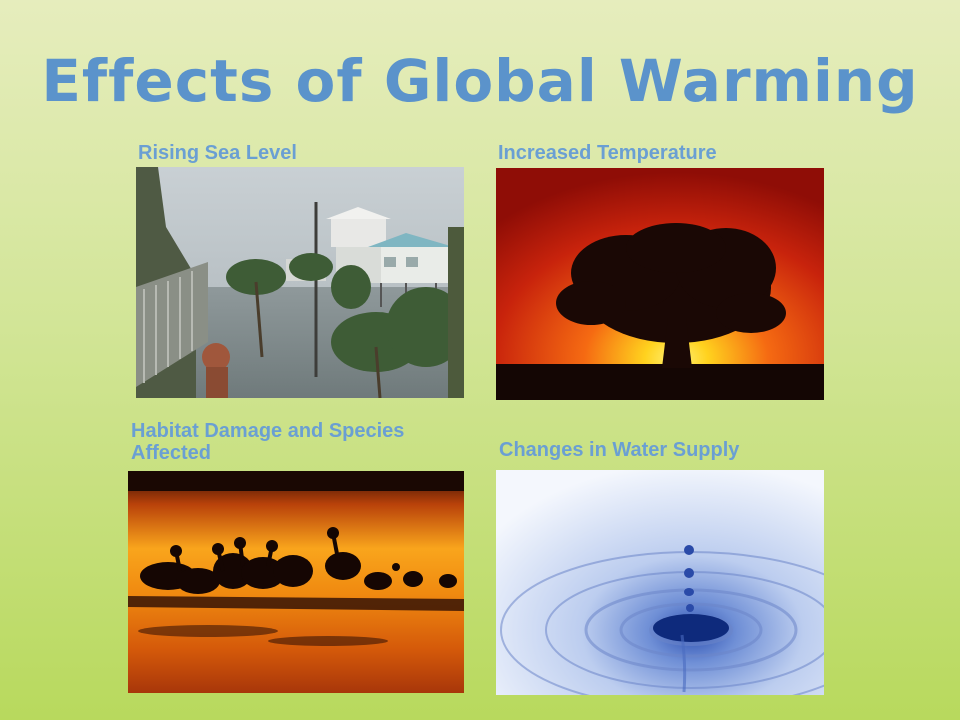 This screenshot has height=720, width=960. I want to click on caption-water-supply: Changes in Water Supply, so click(619, 450).